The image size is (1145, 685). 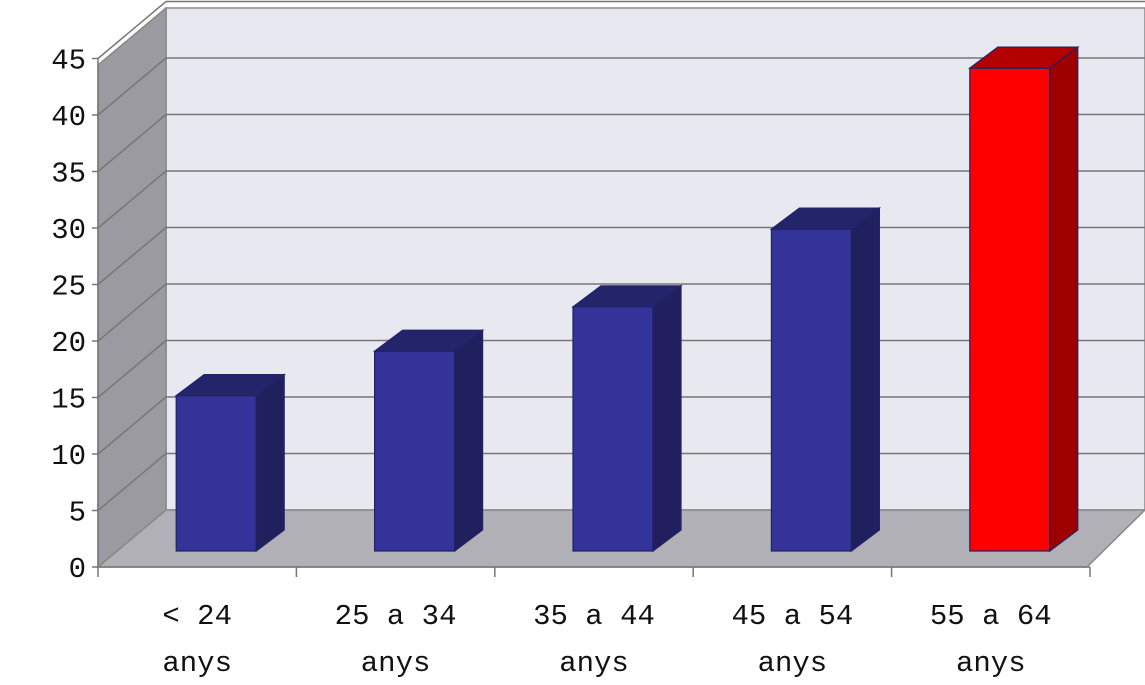 What do you see at coordinates (68, 117) in the screenshot?
I see `y-tick-label: 40` at bounding box center [68, 117].